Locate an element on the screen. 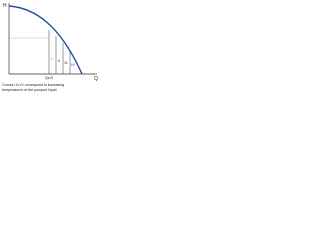  curve-label: II is located at coordinates (59, 61).